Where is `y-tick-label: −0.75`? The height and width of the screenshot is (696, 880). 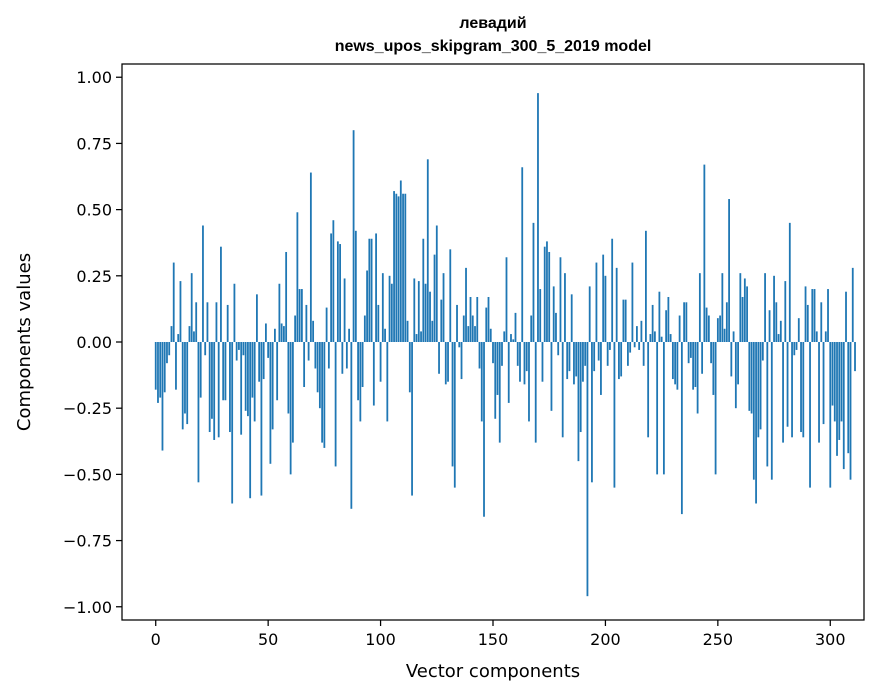 y-tick-label: −0.75 is located at coordinates (87, 541).